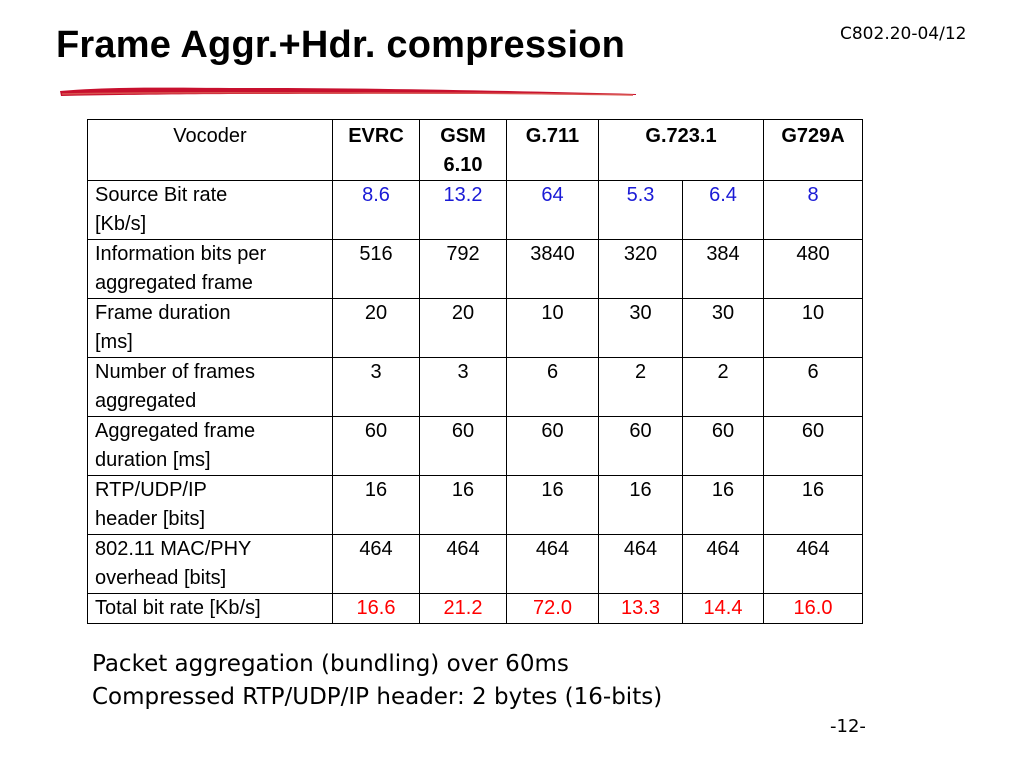 The height and width of the screenshot is (768, 1024). What do you see at coordinates (903, 34) in the screenshot?
I see `document-id: C802.20-04/12` at bounding box center [903, 34].